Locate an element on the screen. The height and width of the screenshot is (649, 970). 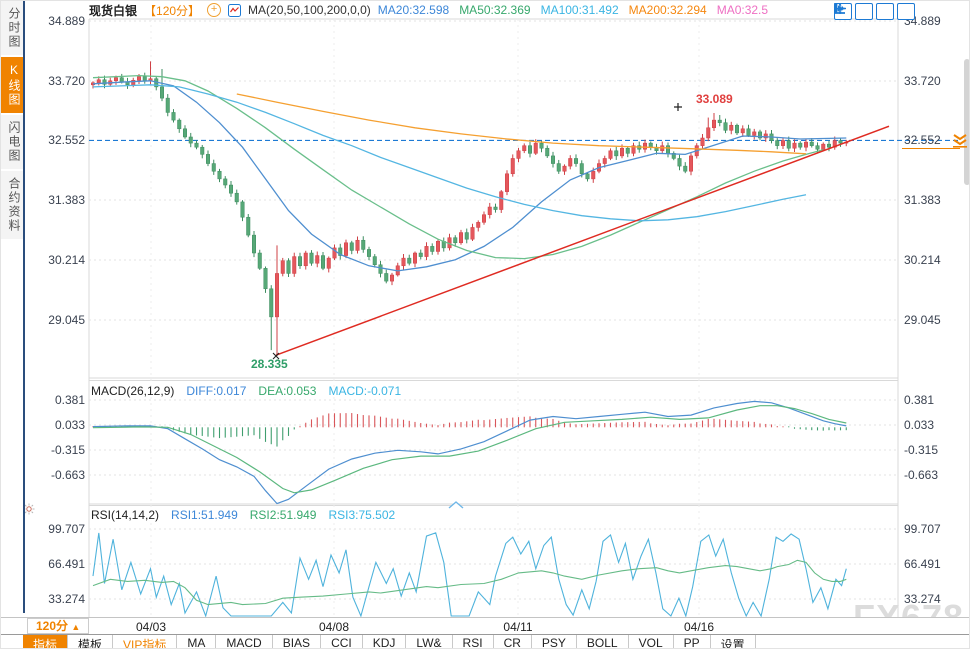
low-price-annotation: 28.335 is located at coordinates (269, 364).